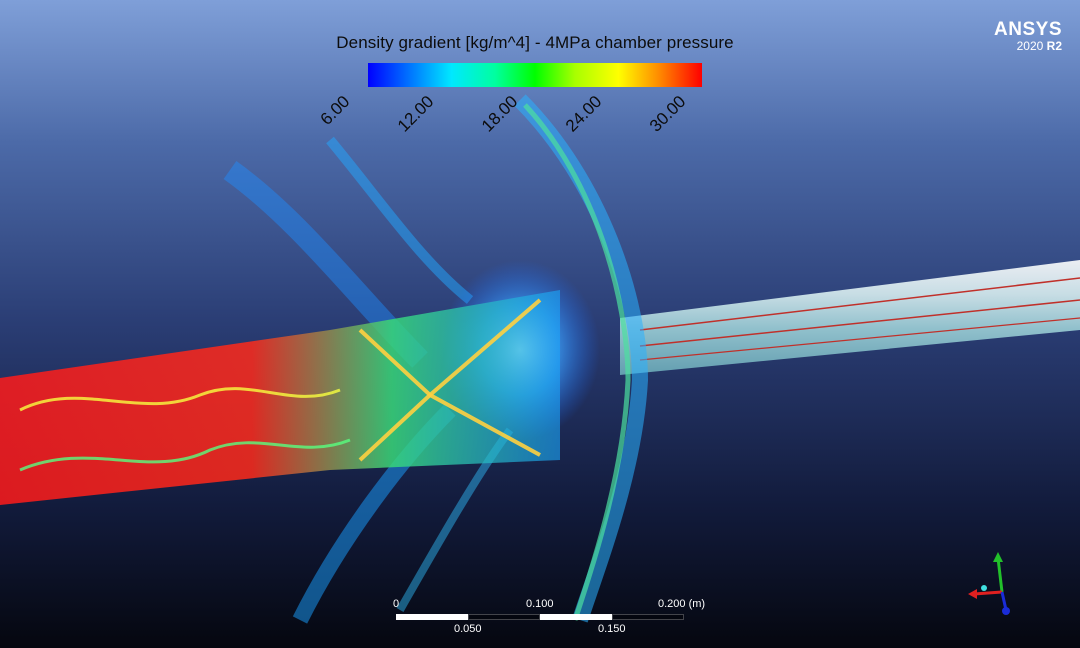  What do you see at coordinates (612, 629) in the screenshot?
I see `scale-label-bottom: 0.150` at bounding box center [612, 629].